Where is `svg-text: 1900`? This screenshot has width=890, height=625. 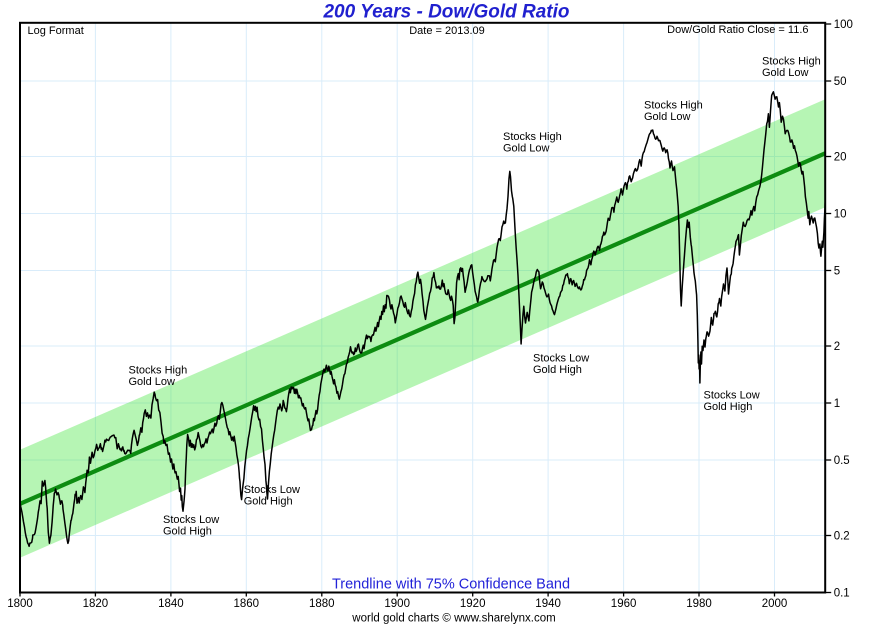 svg-text: 1900 is located at coordinates (397, 604).